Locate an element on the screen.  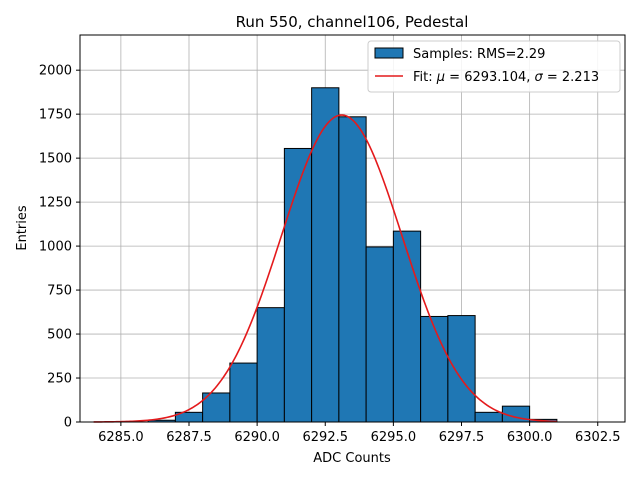
y-tick-label: 2000 is located at coordinates (55, 71).